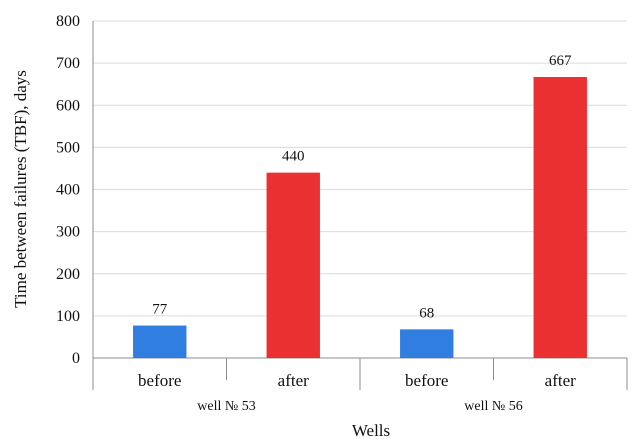 This screenshot has width=640, height=439. I want to click on y-tick-label: 400, so click(68, 190).